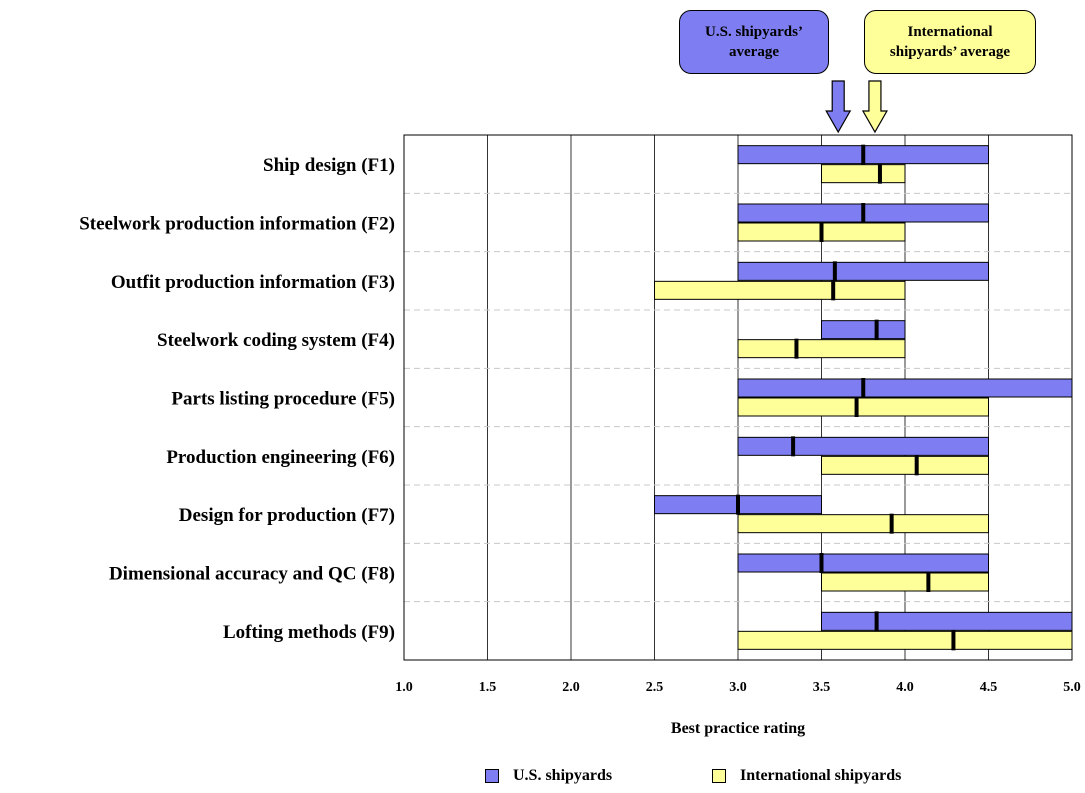  I want to click on intl-average-arrow, so click(875, 106).